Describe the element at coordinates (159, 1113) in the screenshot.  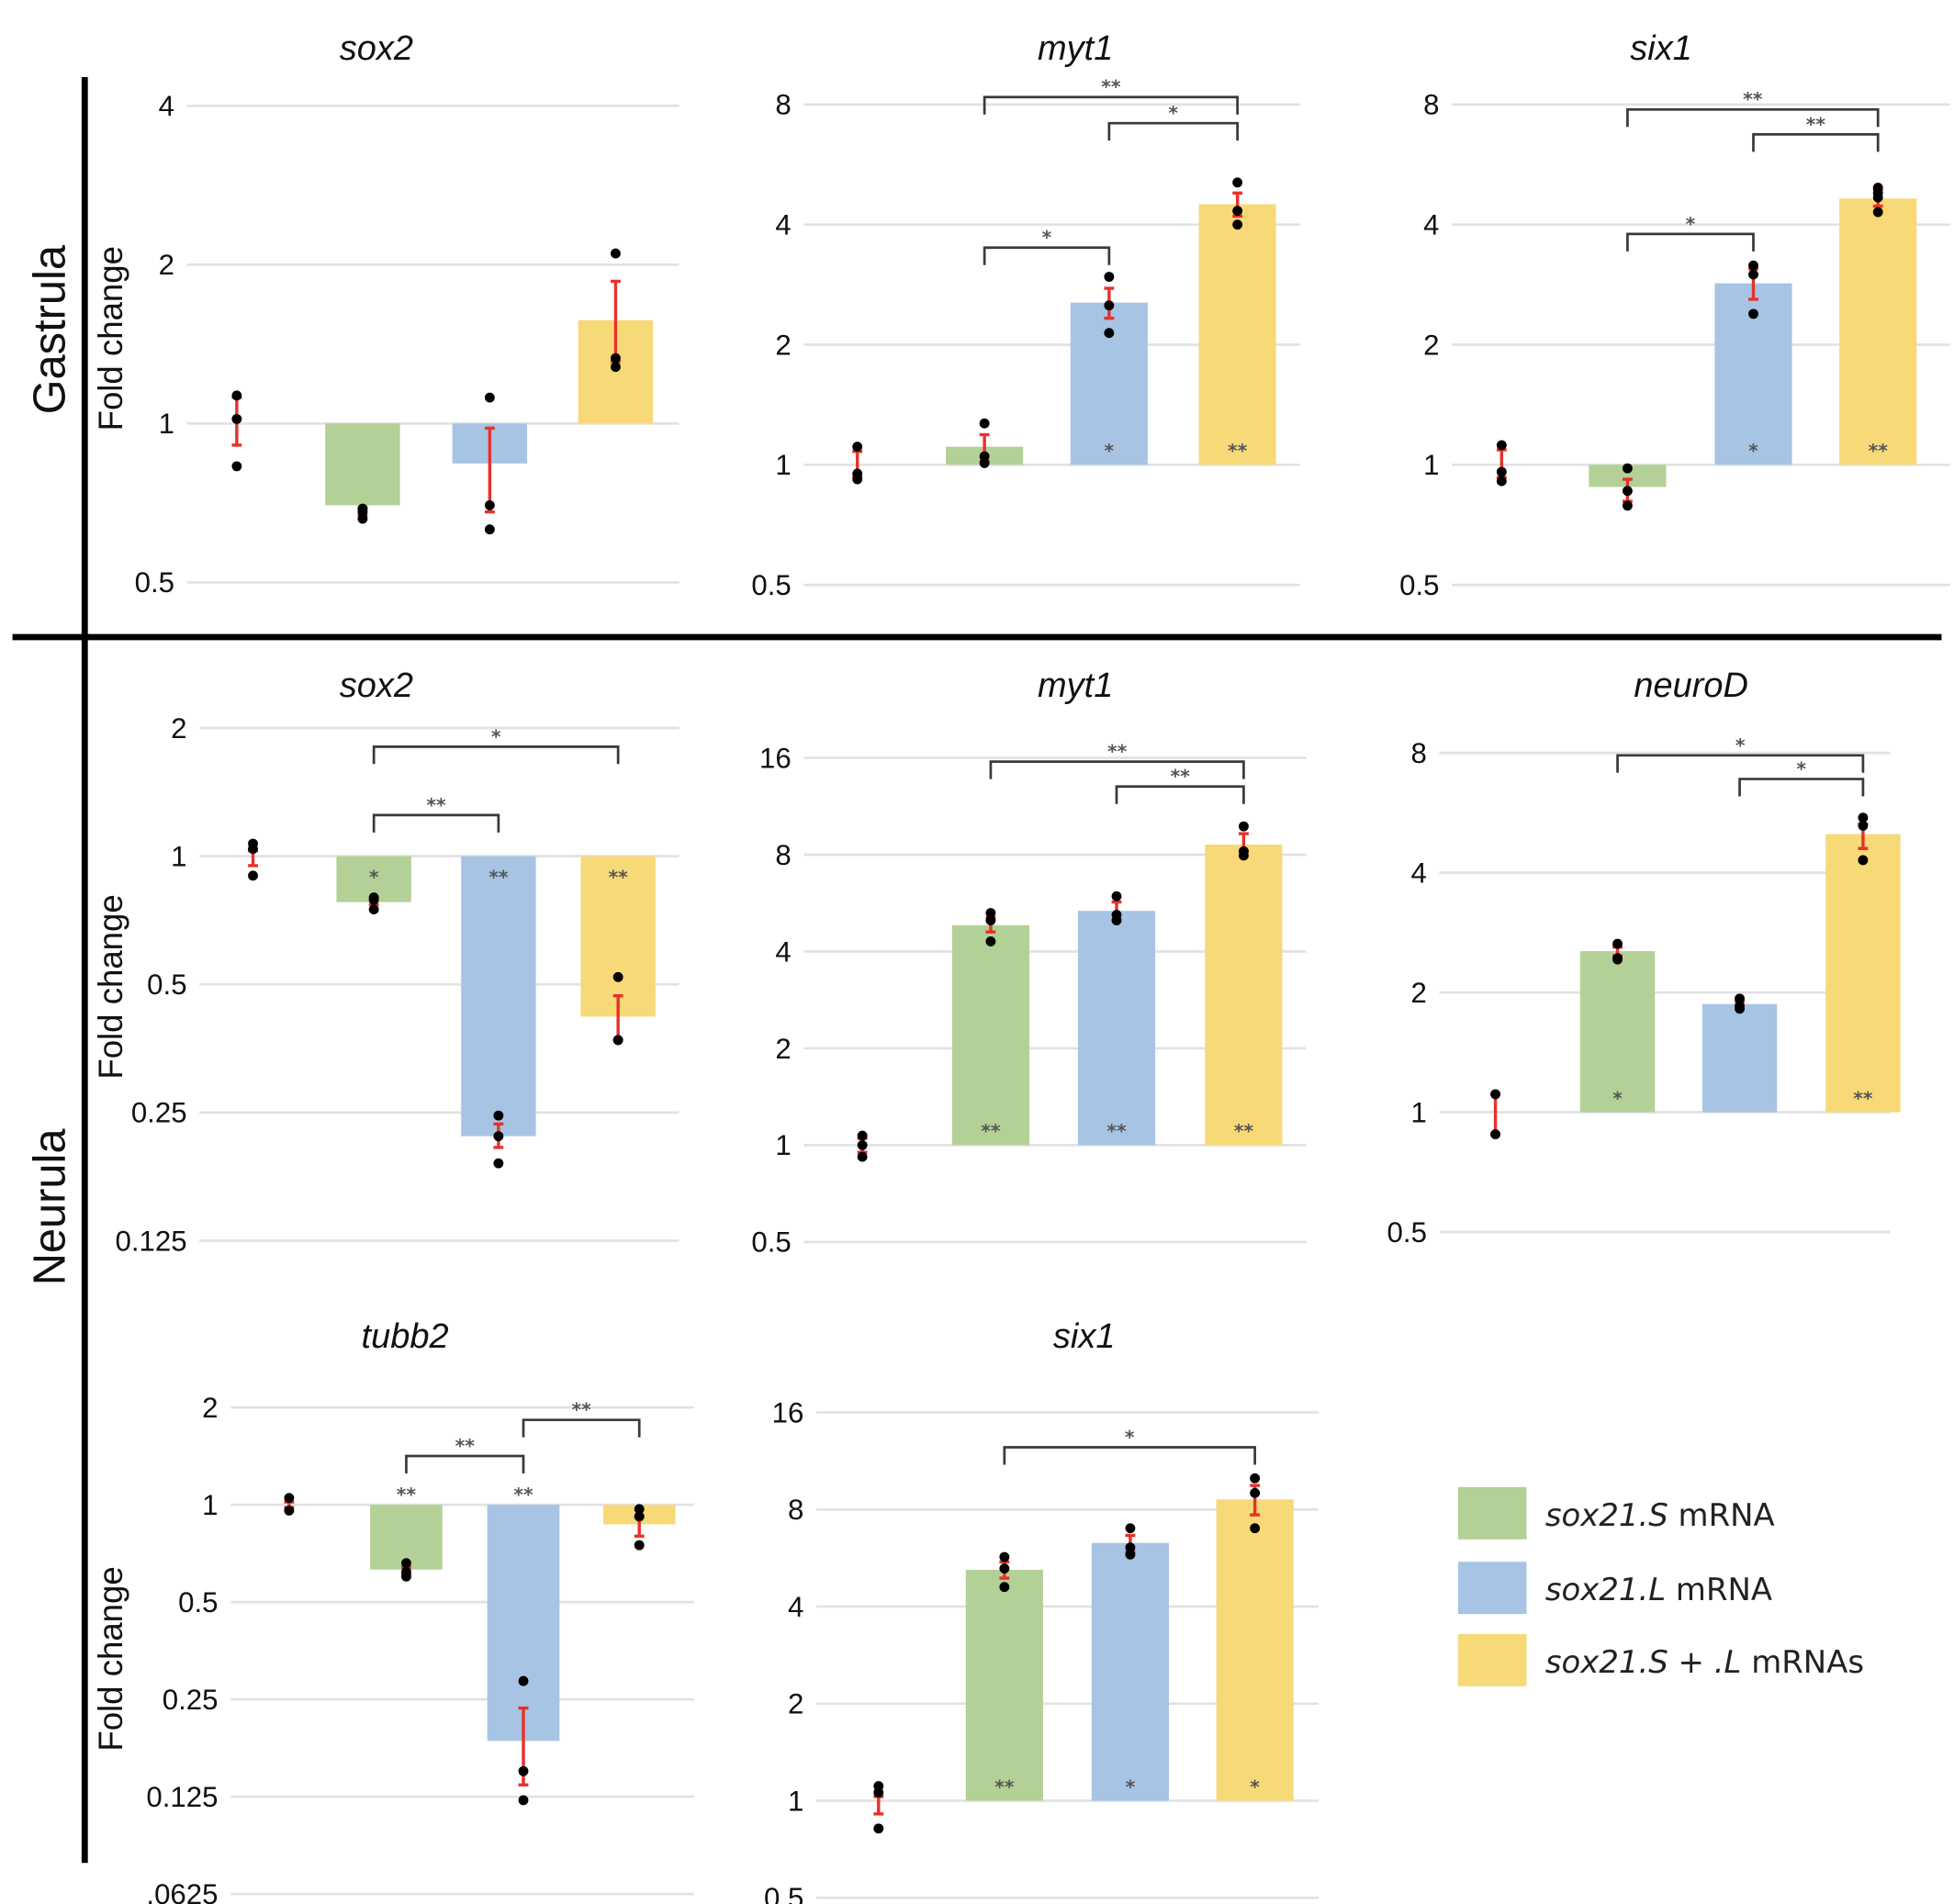
I see `y-tick-label: 0.25` at that location.